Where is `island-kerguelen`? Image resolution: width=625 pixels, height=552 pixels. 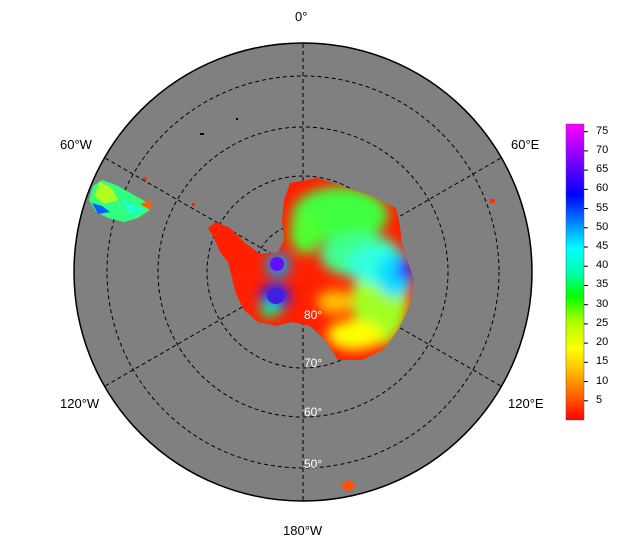
island-kerguelen is located at coordinates (492, 201).